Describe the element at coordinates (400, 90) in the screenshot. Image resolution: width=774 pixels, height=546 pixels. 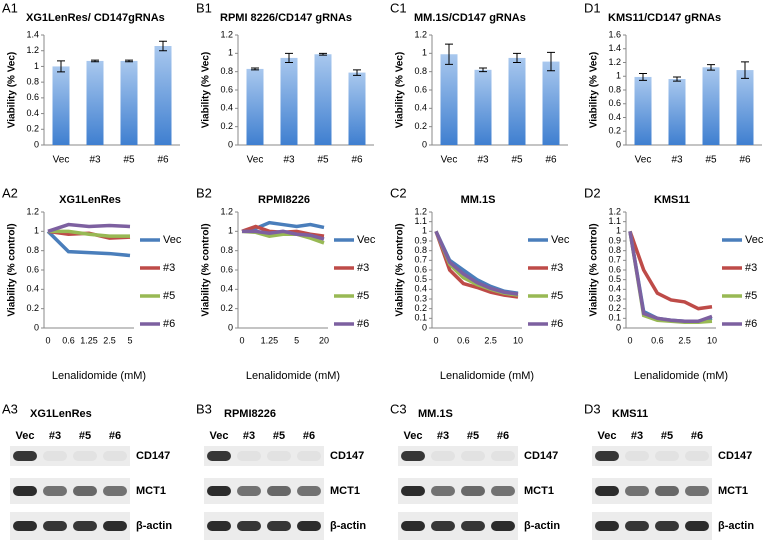
I see `y-axis-label: Viability (% Vec)` at that location.